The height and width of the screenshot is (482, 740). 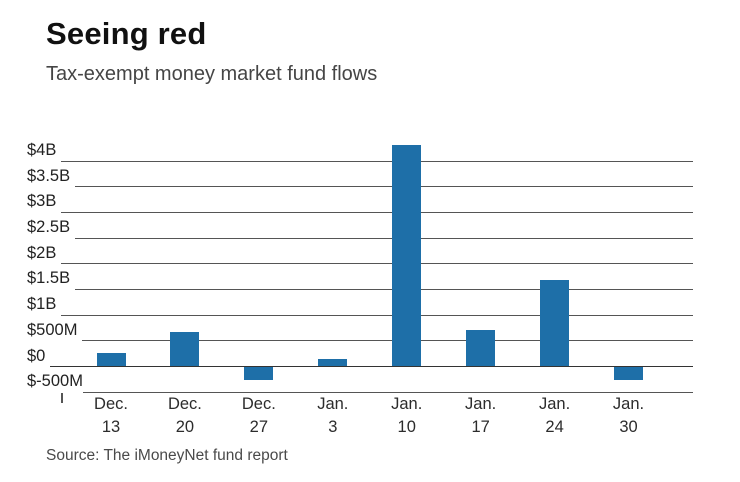 What do you see at coordinates (42, 306) in the screenshot?
I see `y-axis-tick-label: $1B` at bounding box center [42, 306].